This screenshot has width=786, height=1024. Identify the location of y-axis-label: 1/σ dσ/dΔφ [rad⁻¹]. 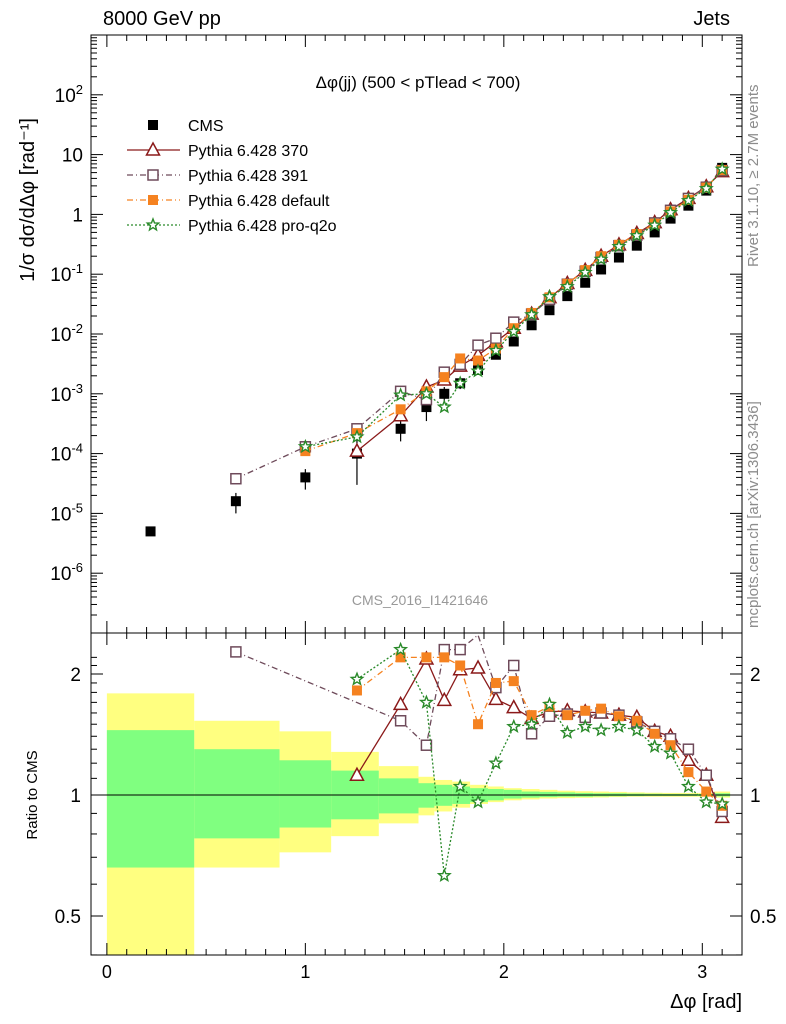
(28, 200).